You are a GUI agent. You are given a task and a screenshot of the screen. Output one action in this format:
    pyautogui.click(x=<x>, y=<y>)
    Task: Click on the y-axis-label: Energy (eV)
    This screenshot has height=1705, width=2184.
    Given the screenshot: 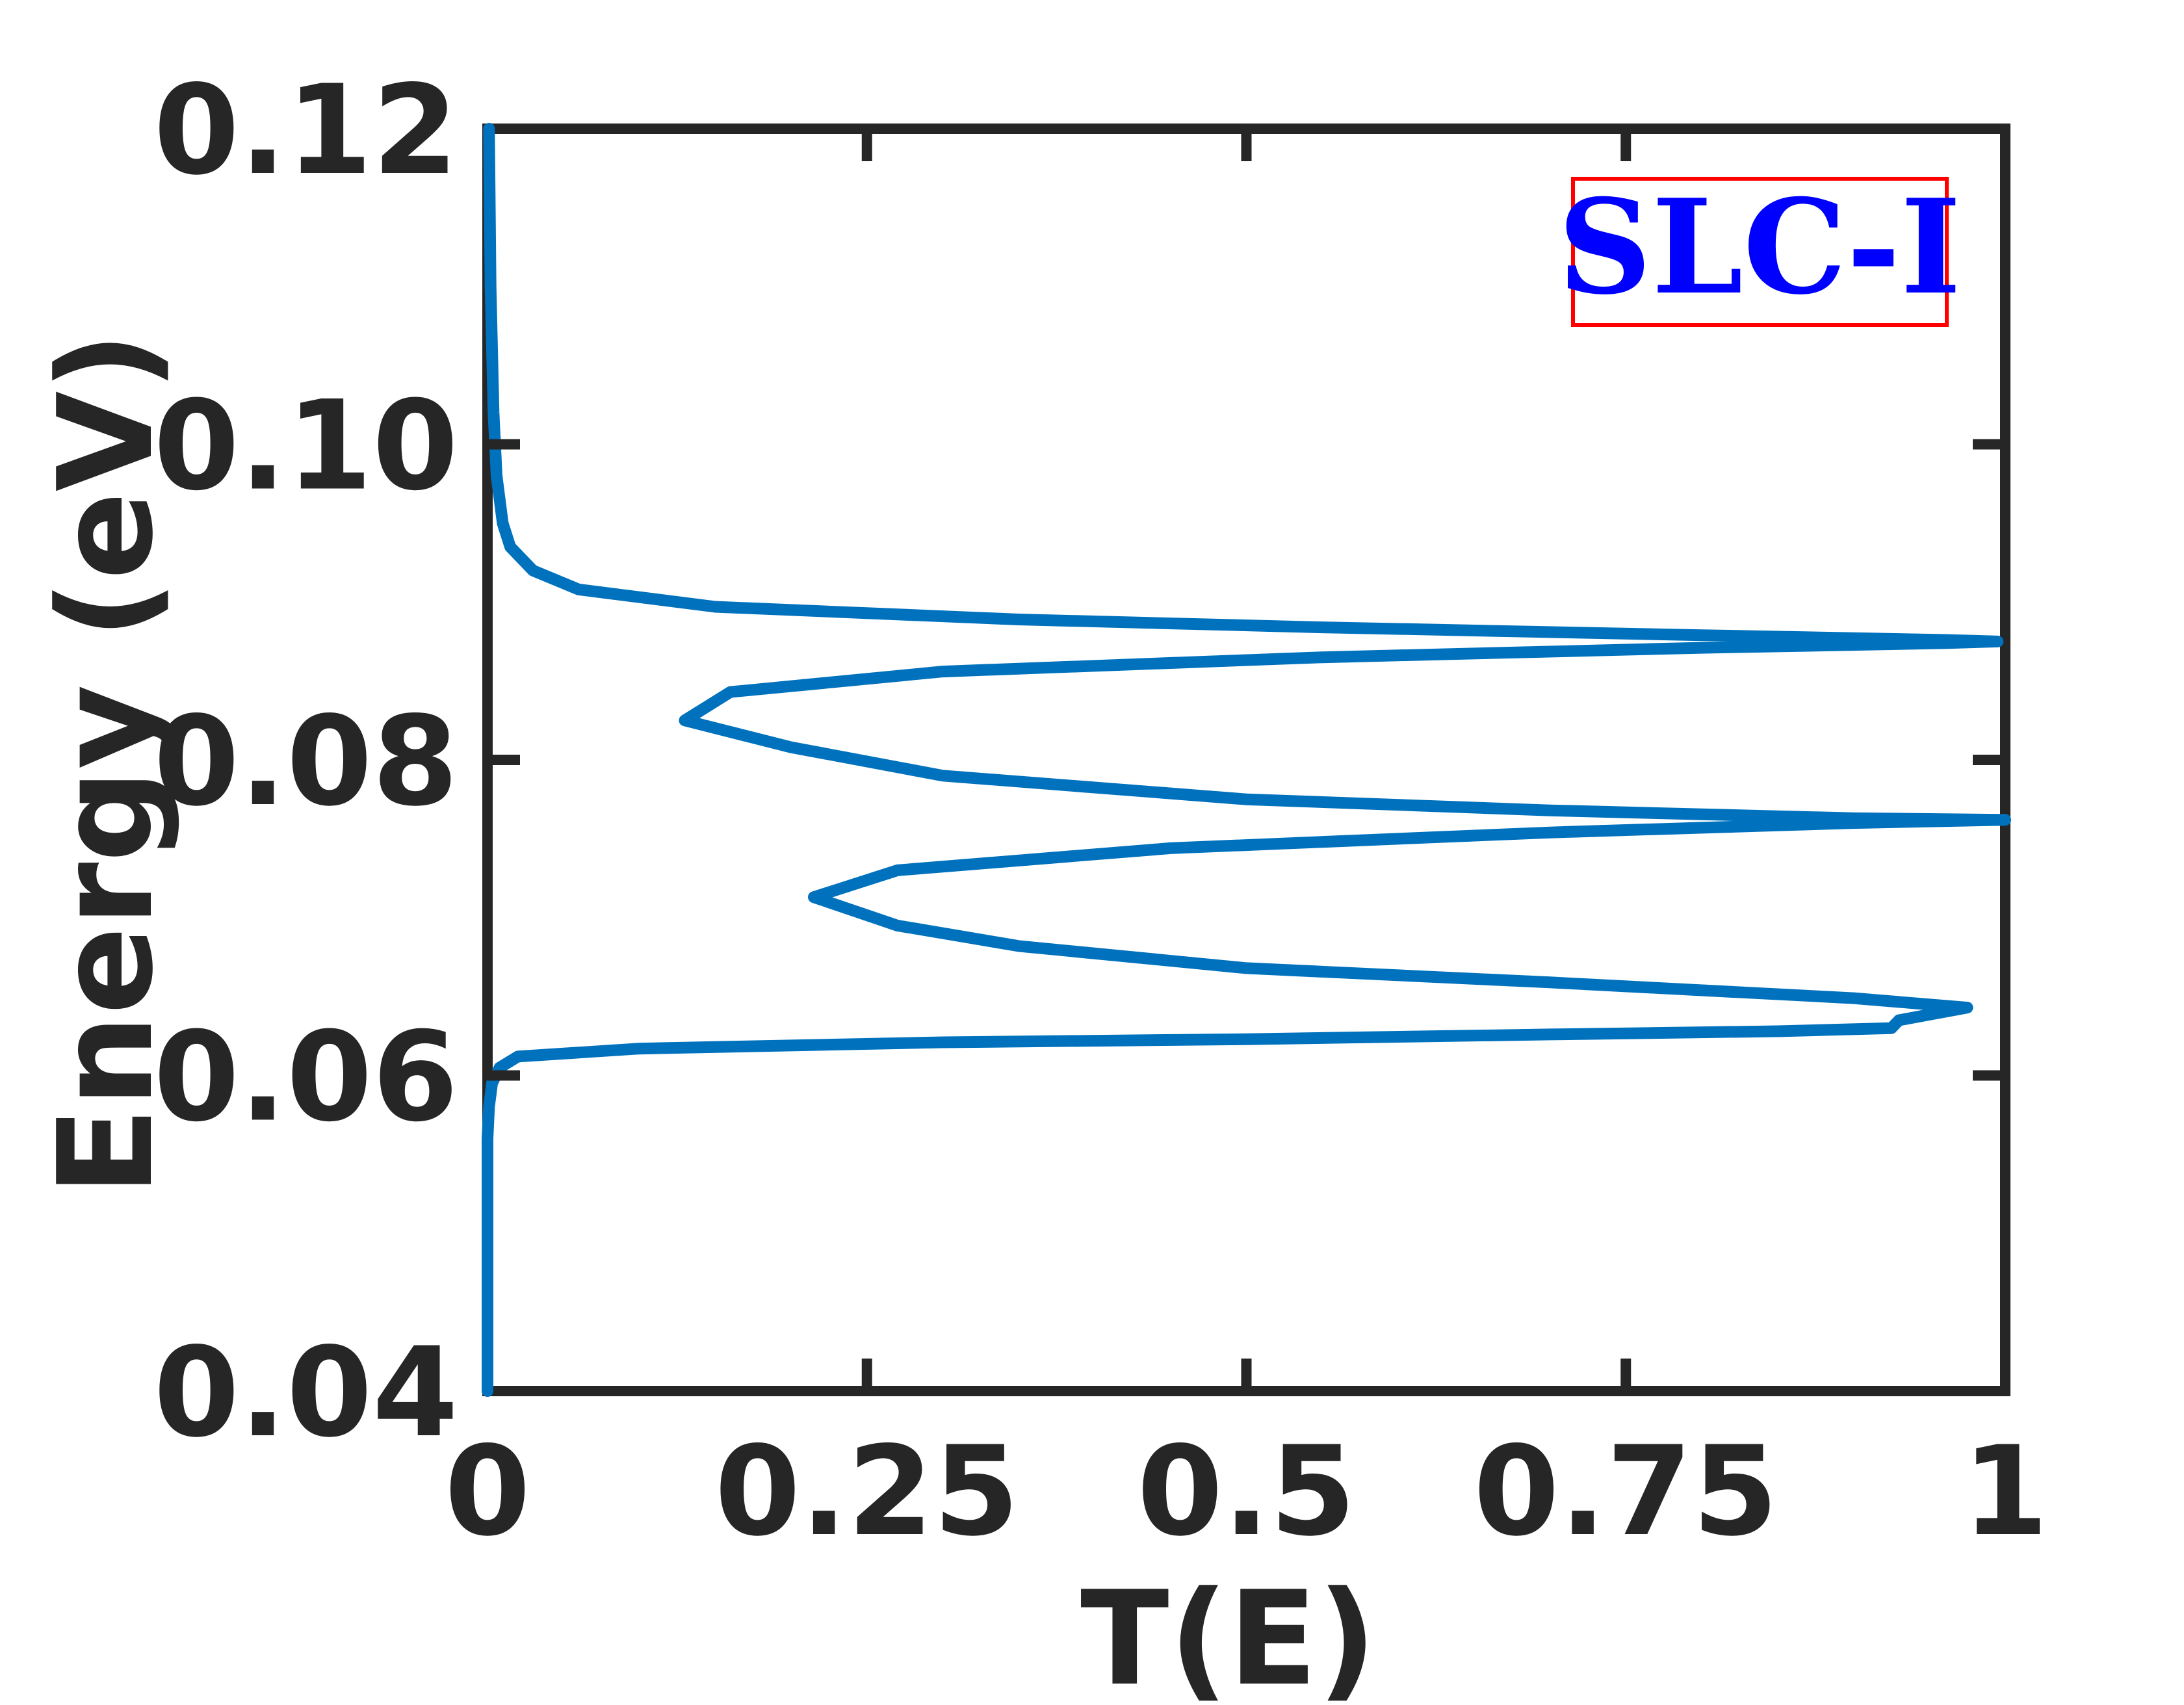 What is the action you would take?
    pyautogui.click(x=107, y=764)
    